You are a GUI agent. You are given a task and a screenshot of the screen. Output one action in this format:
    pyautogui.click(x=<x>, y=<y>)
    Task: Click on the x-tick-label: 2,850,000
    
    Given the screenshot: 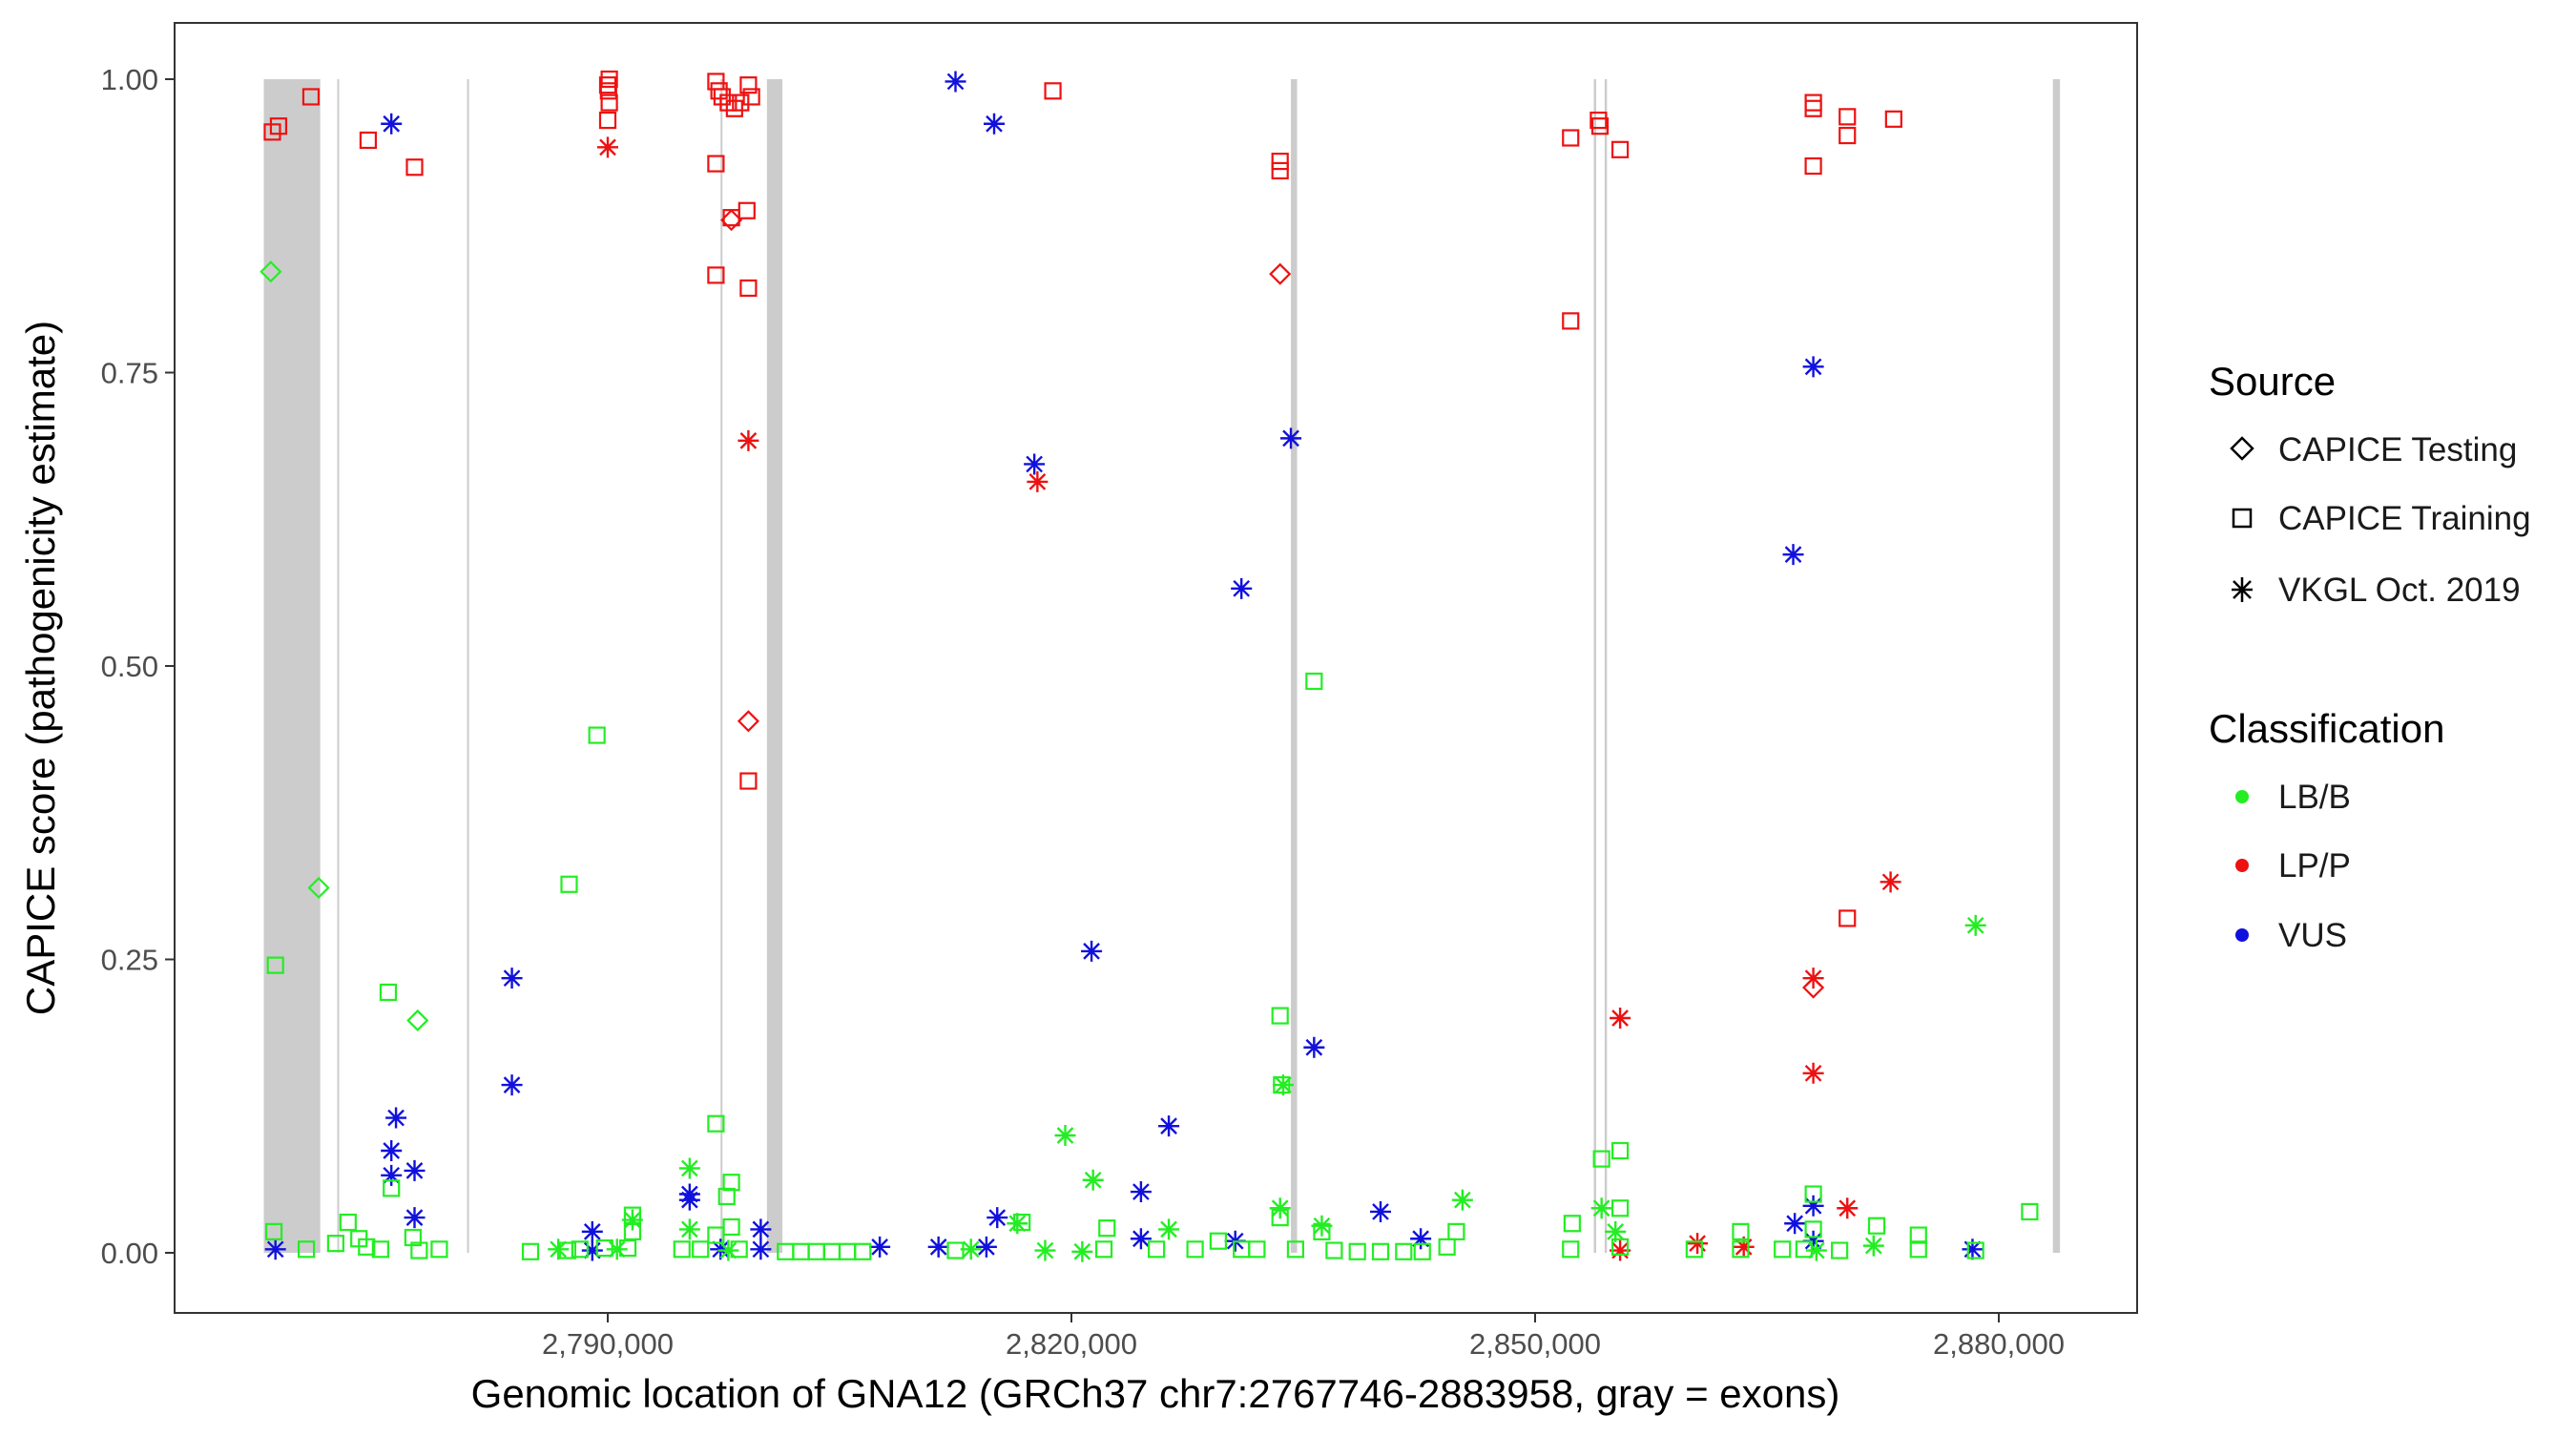 What is the action you would take?
    pyautogui.click(x=1535, y=1344)
    